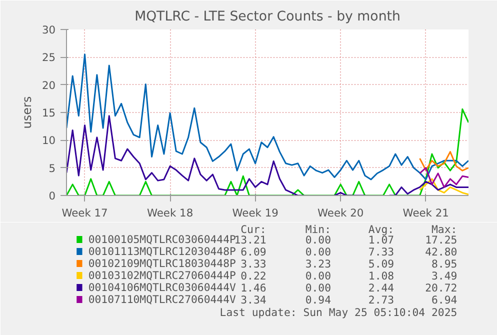 The image size is (497, 335). What do you see at coordinates (318, 300) in the screenshot?
I see `text: 0.94` at bounding box center [318, 300].